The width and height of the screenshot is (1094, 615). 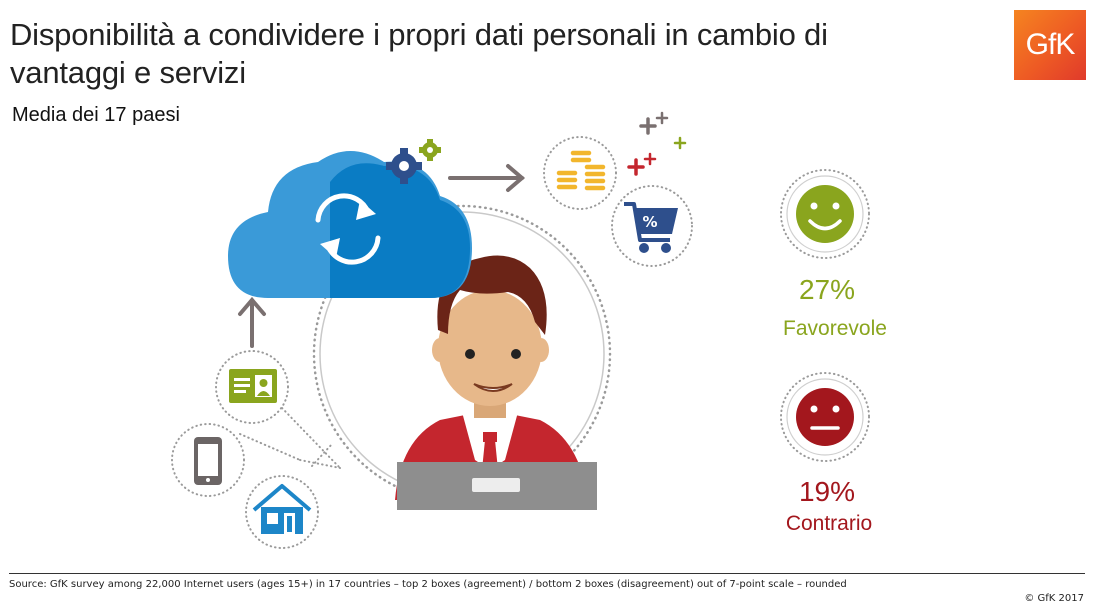 What do you see at coordinates (581, 170) in the screenshot?
I see `coins-icon` at bounding box center [581, 170].